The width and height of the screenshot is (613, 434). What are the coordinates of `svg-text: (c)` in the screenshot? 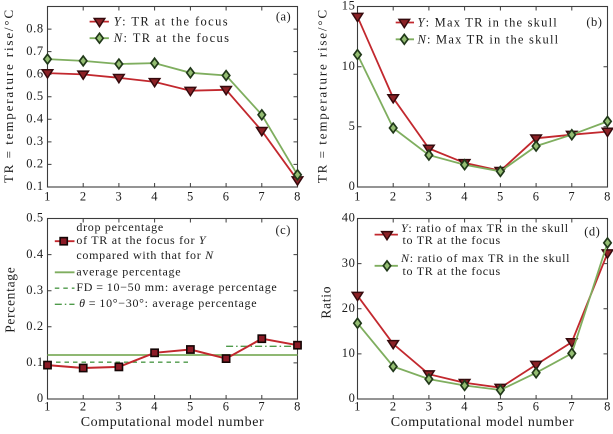 It's located at (283, 230).